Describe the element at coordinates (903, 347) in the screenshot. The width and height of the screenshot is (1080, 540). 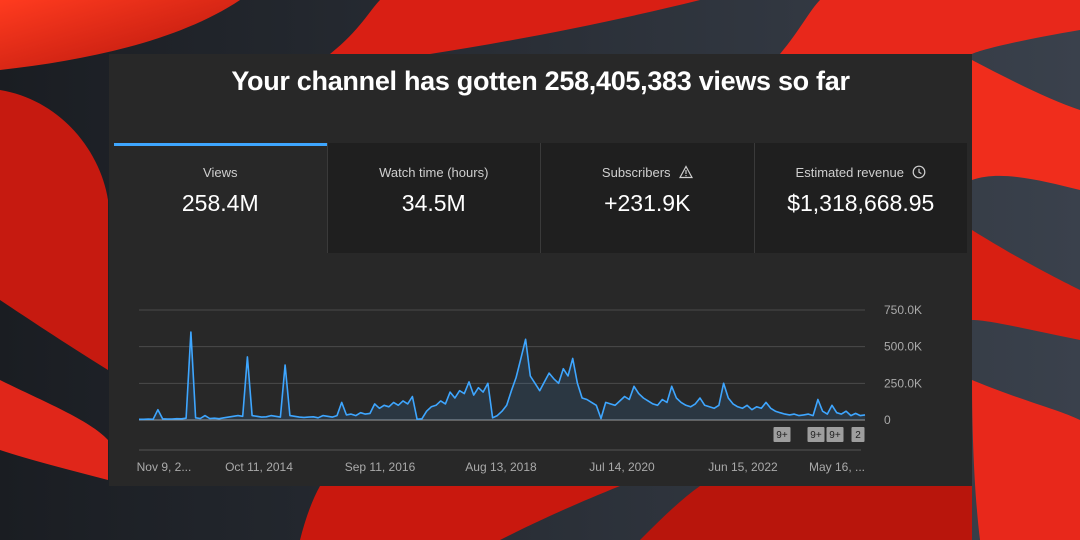
I see `y-tick-label: 500.0K` at that location.